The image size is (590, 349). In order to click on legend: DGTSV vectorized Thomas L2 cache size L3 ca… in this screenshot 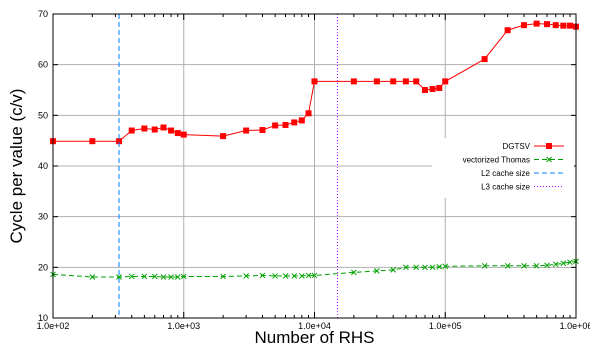, I will do `click(503, 168)`.